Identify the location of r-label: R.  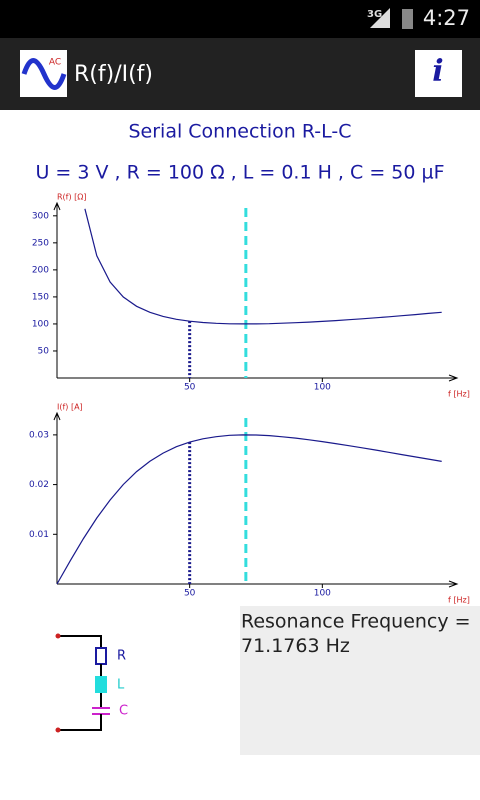
(121, 656).